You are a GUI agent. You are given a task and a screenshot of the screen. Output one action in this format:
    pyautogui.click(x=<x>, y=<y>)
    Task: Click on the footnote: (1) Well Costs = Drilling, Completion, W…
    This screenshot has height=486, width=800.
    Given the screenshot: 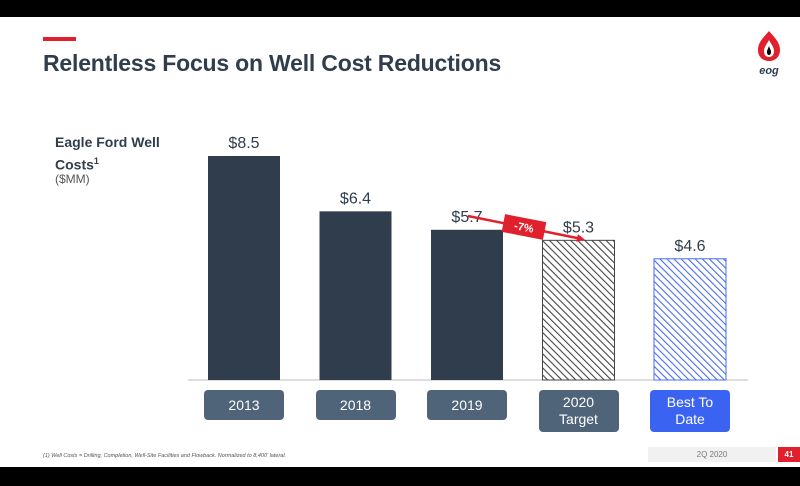 What is the action you would take?
    pyautogui.click(x=165, y=456)
    